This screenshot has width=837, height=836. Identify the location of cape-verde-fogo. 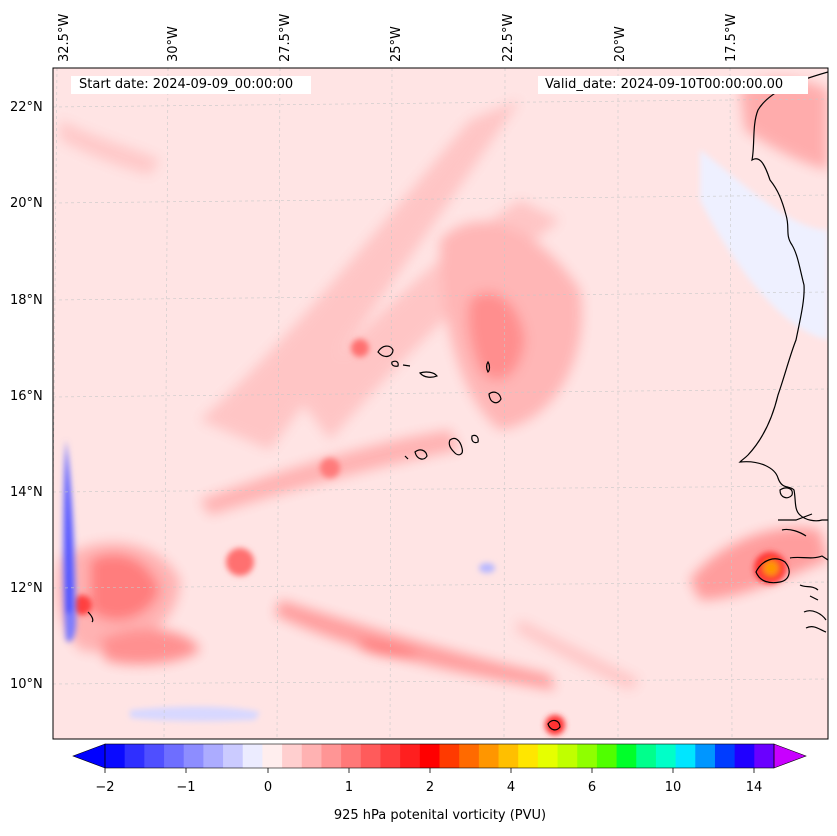
(421, 454).